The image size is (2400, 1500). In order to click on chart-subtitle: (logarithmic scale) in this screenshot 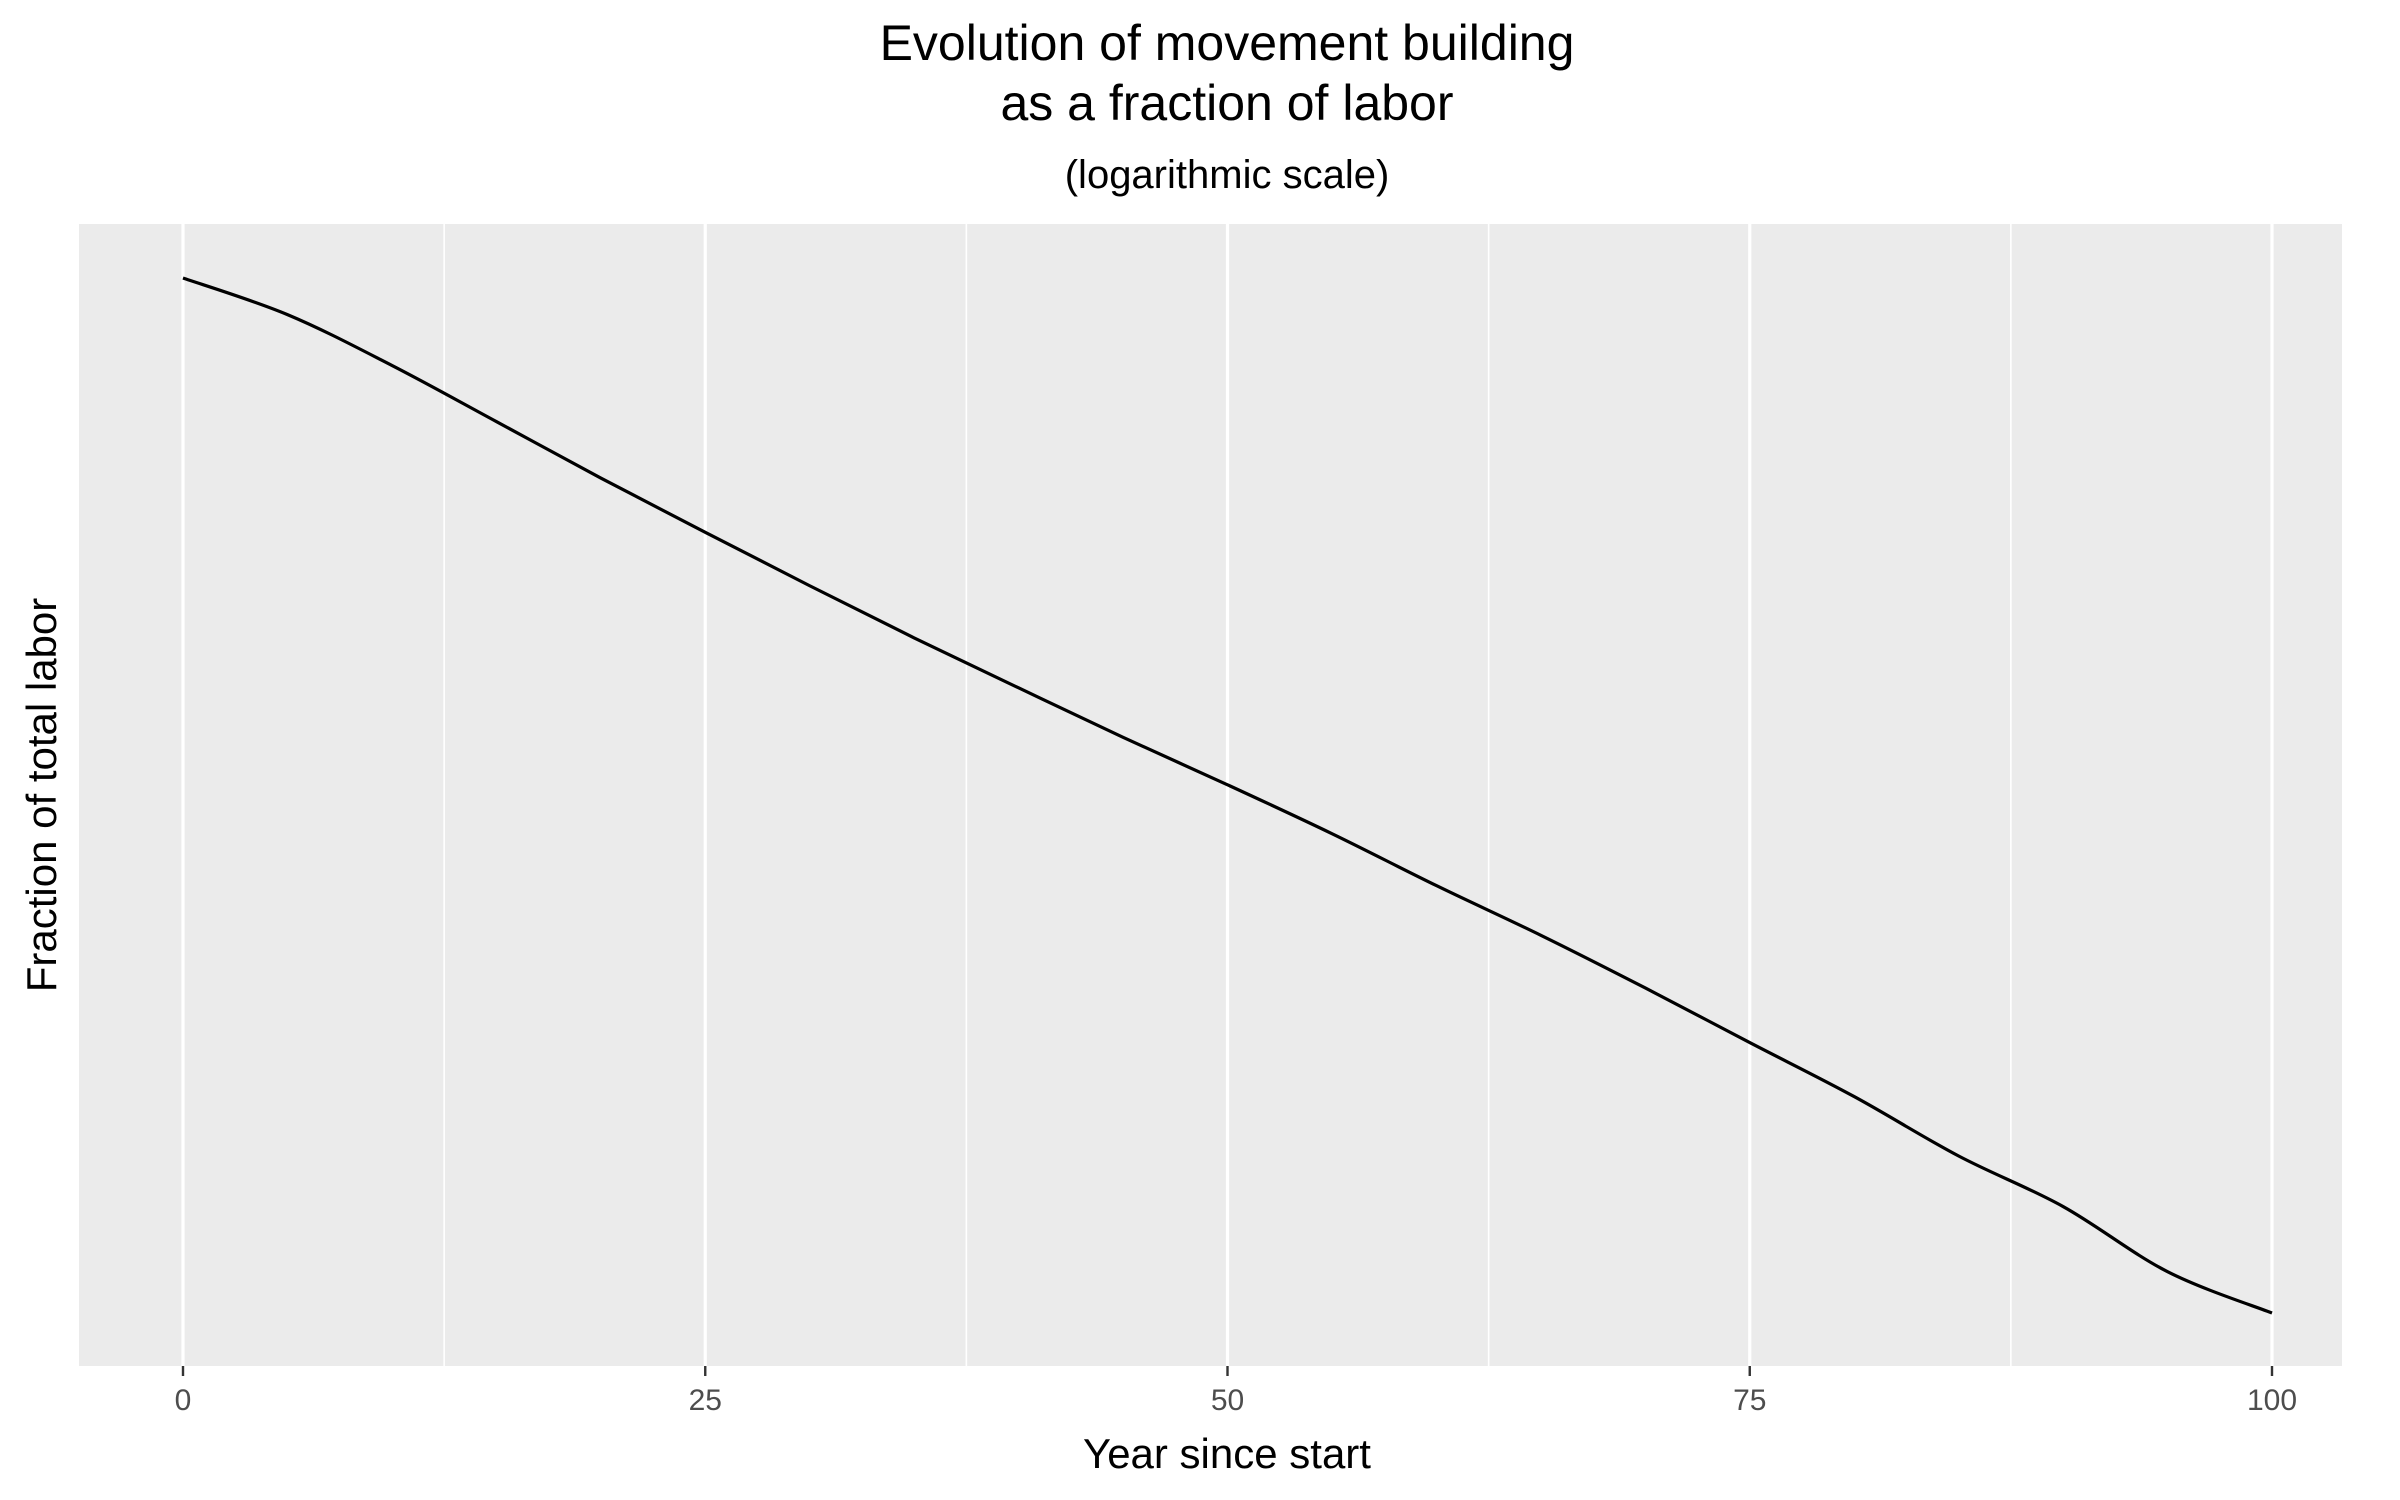, I will do `click(1227, 175)`.